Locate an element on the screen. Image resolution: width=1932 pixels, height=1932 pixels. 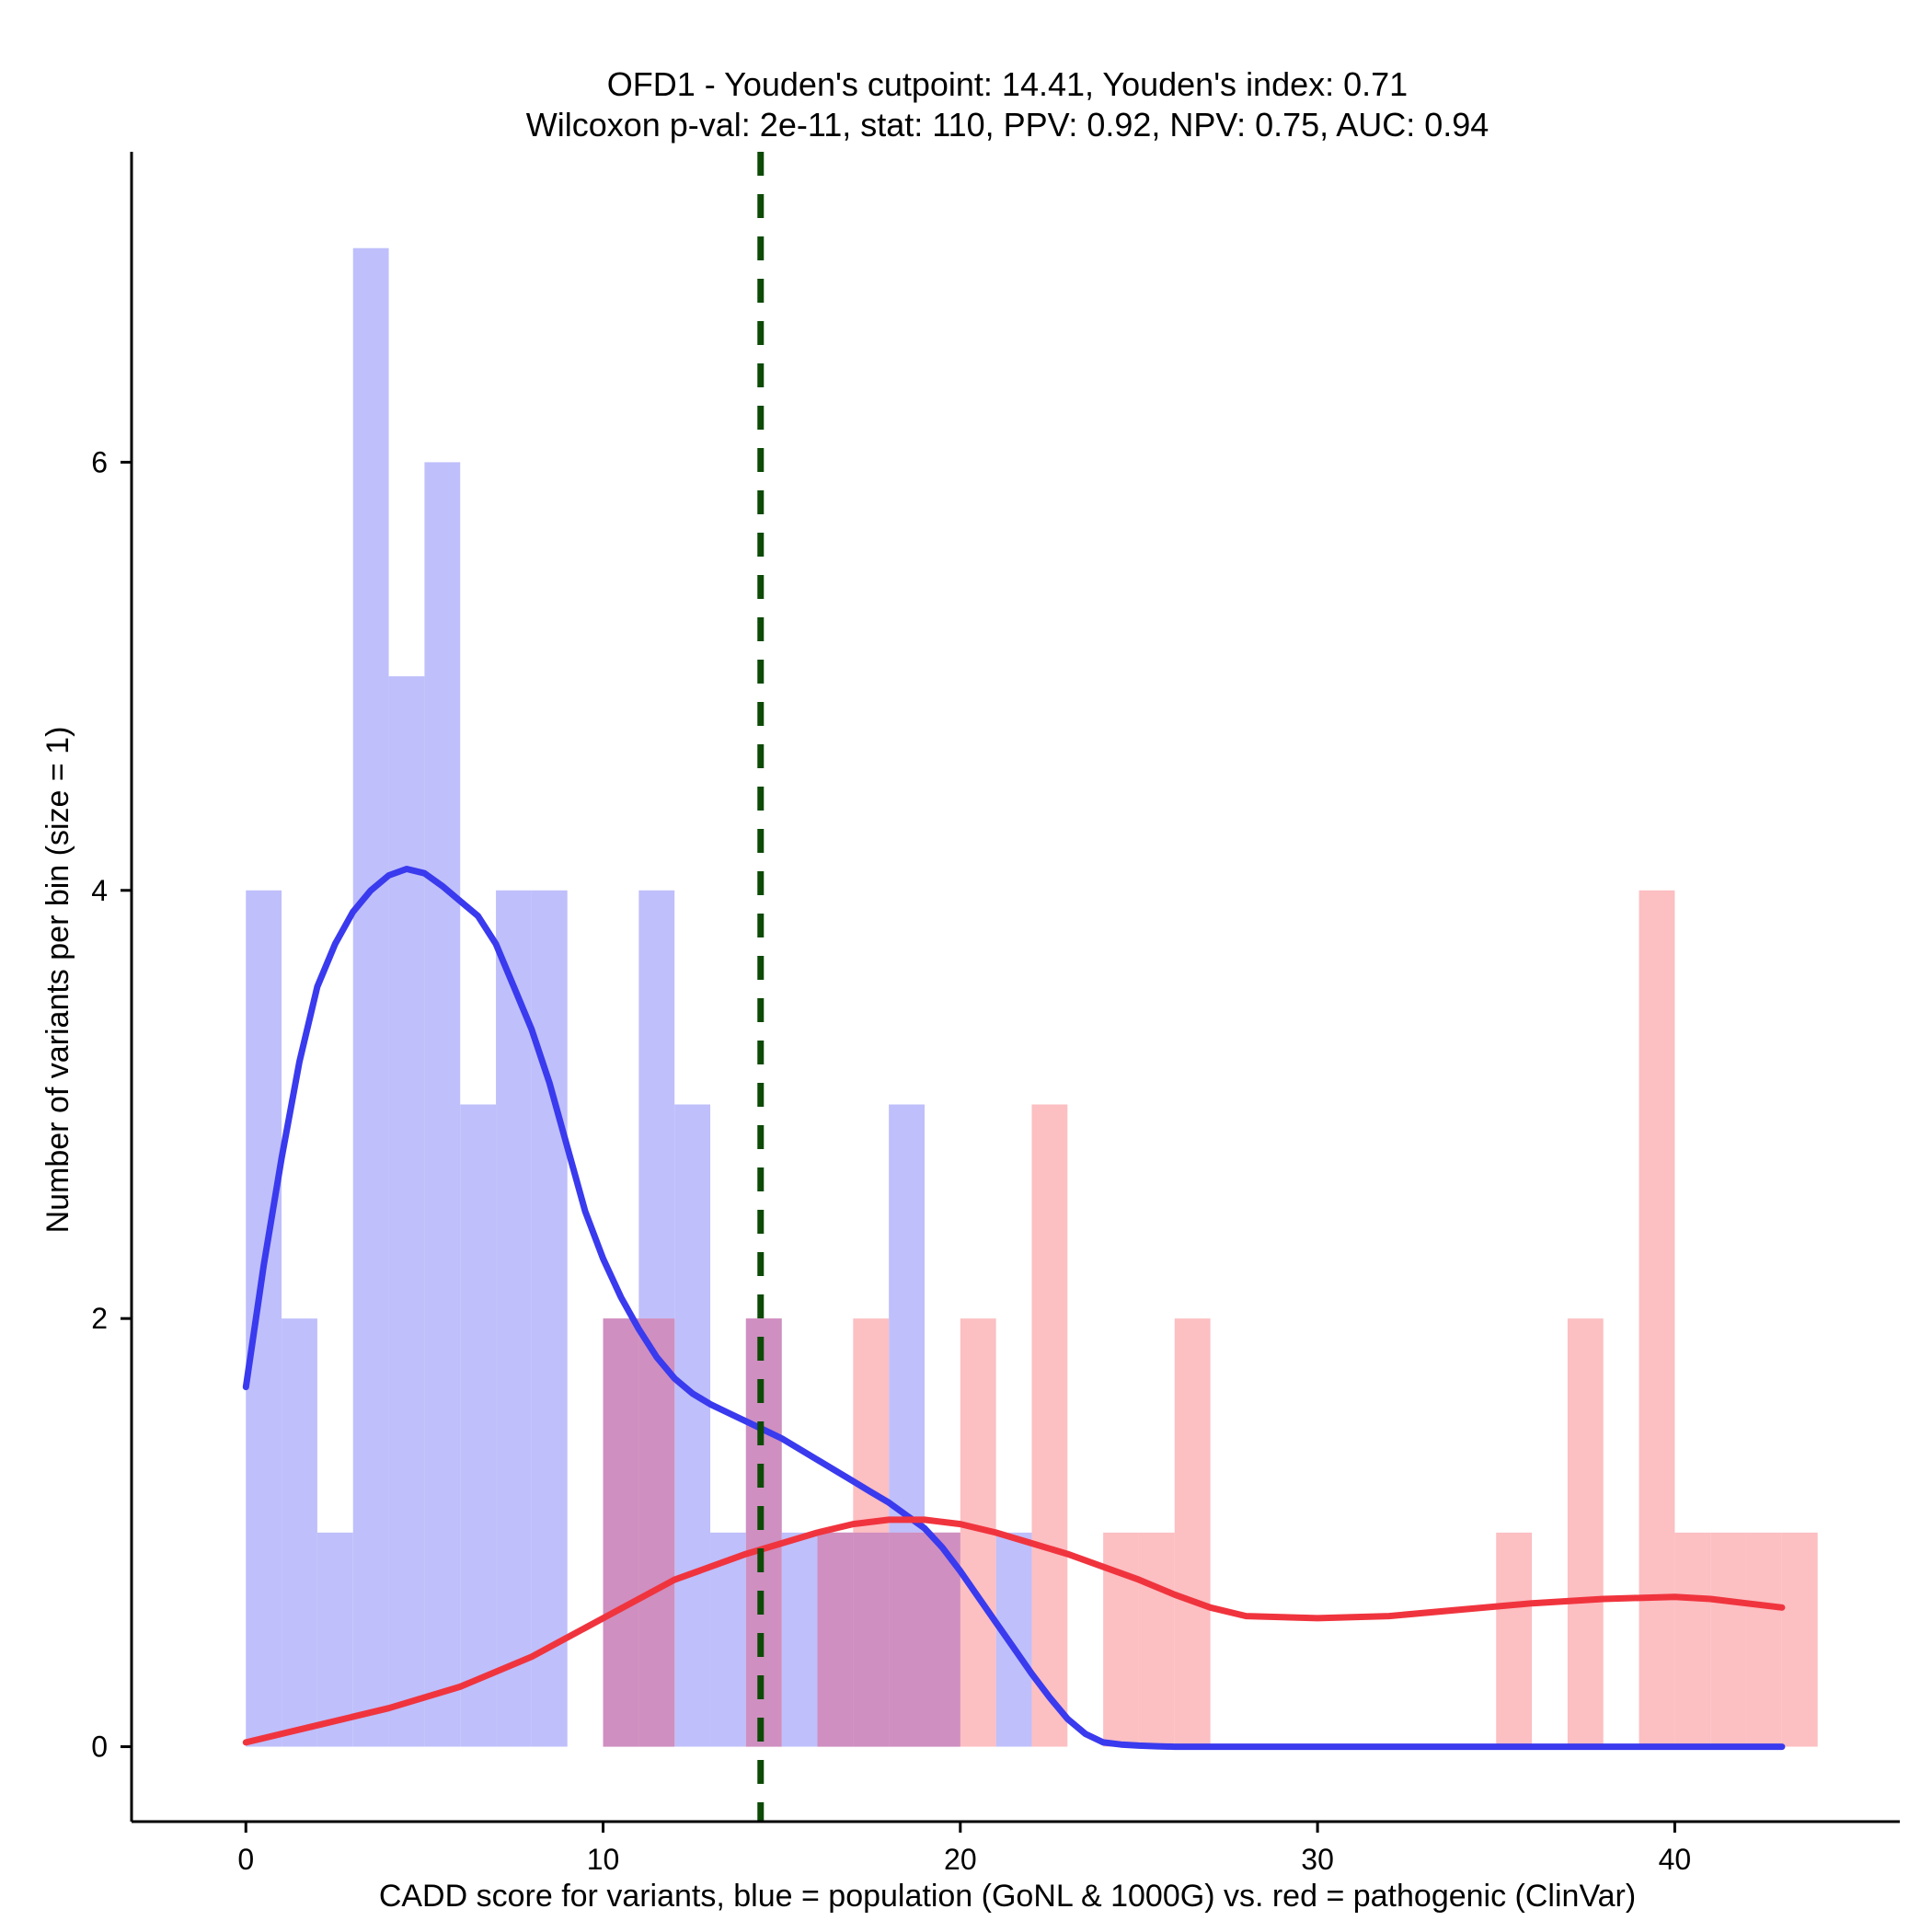
x-tick-label-0: 0 is located at coordinates (245, 1859).